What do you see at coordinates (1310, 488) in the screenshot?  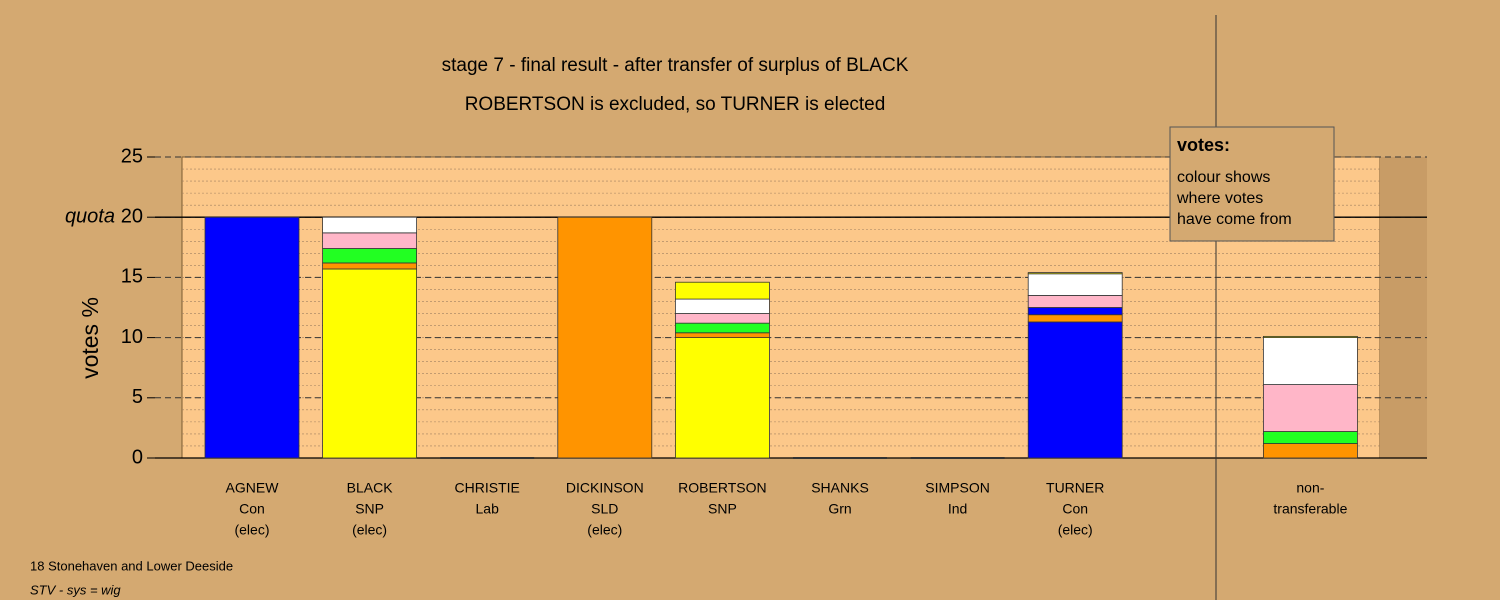 I see `x-tick-label: non-` at bounding box center [1310, 488].